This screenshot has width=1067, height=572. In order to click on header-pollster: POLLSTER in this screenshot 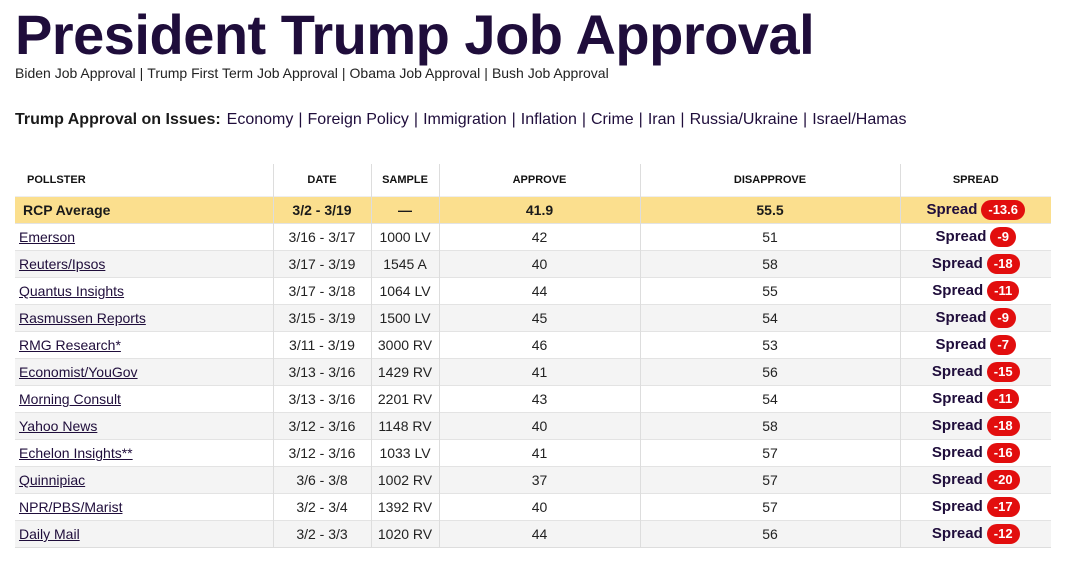, I will do `click(56, 180)`.